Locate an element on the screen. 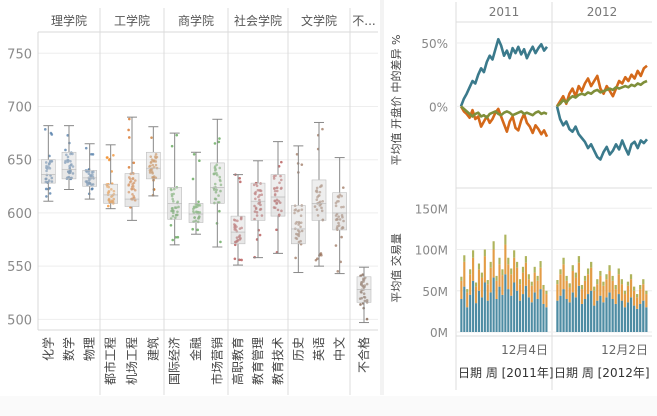  major-label: 都市工程 is located at coordinates (110, 361).